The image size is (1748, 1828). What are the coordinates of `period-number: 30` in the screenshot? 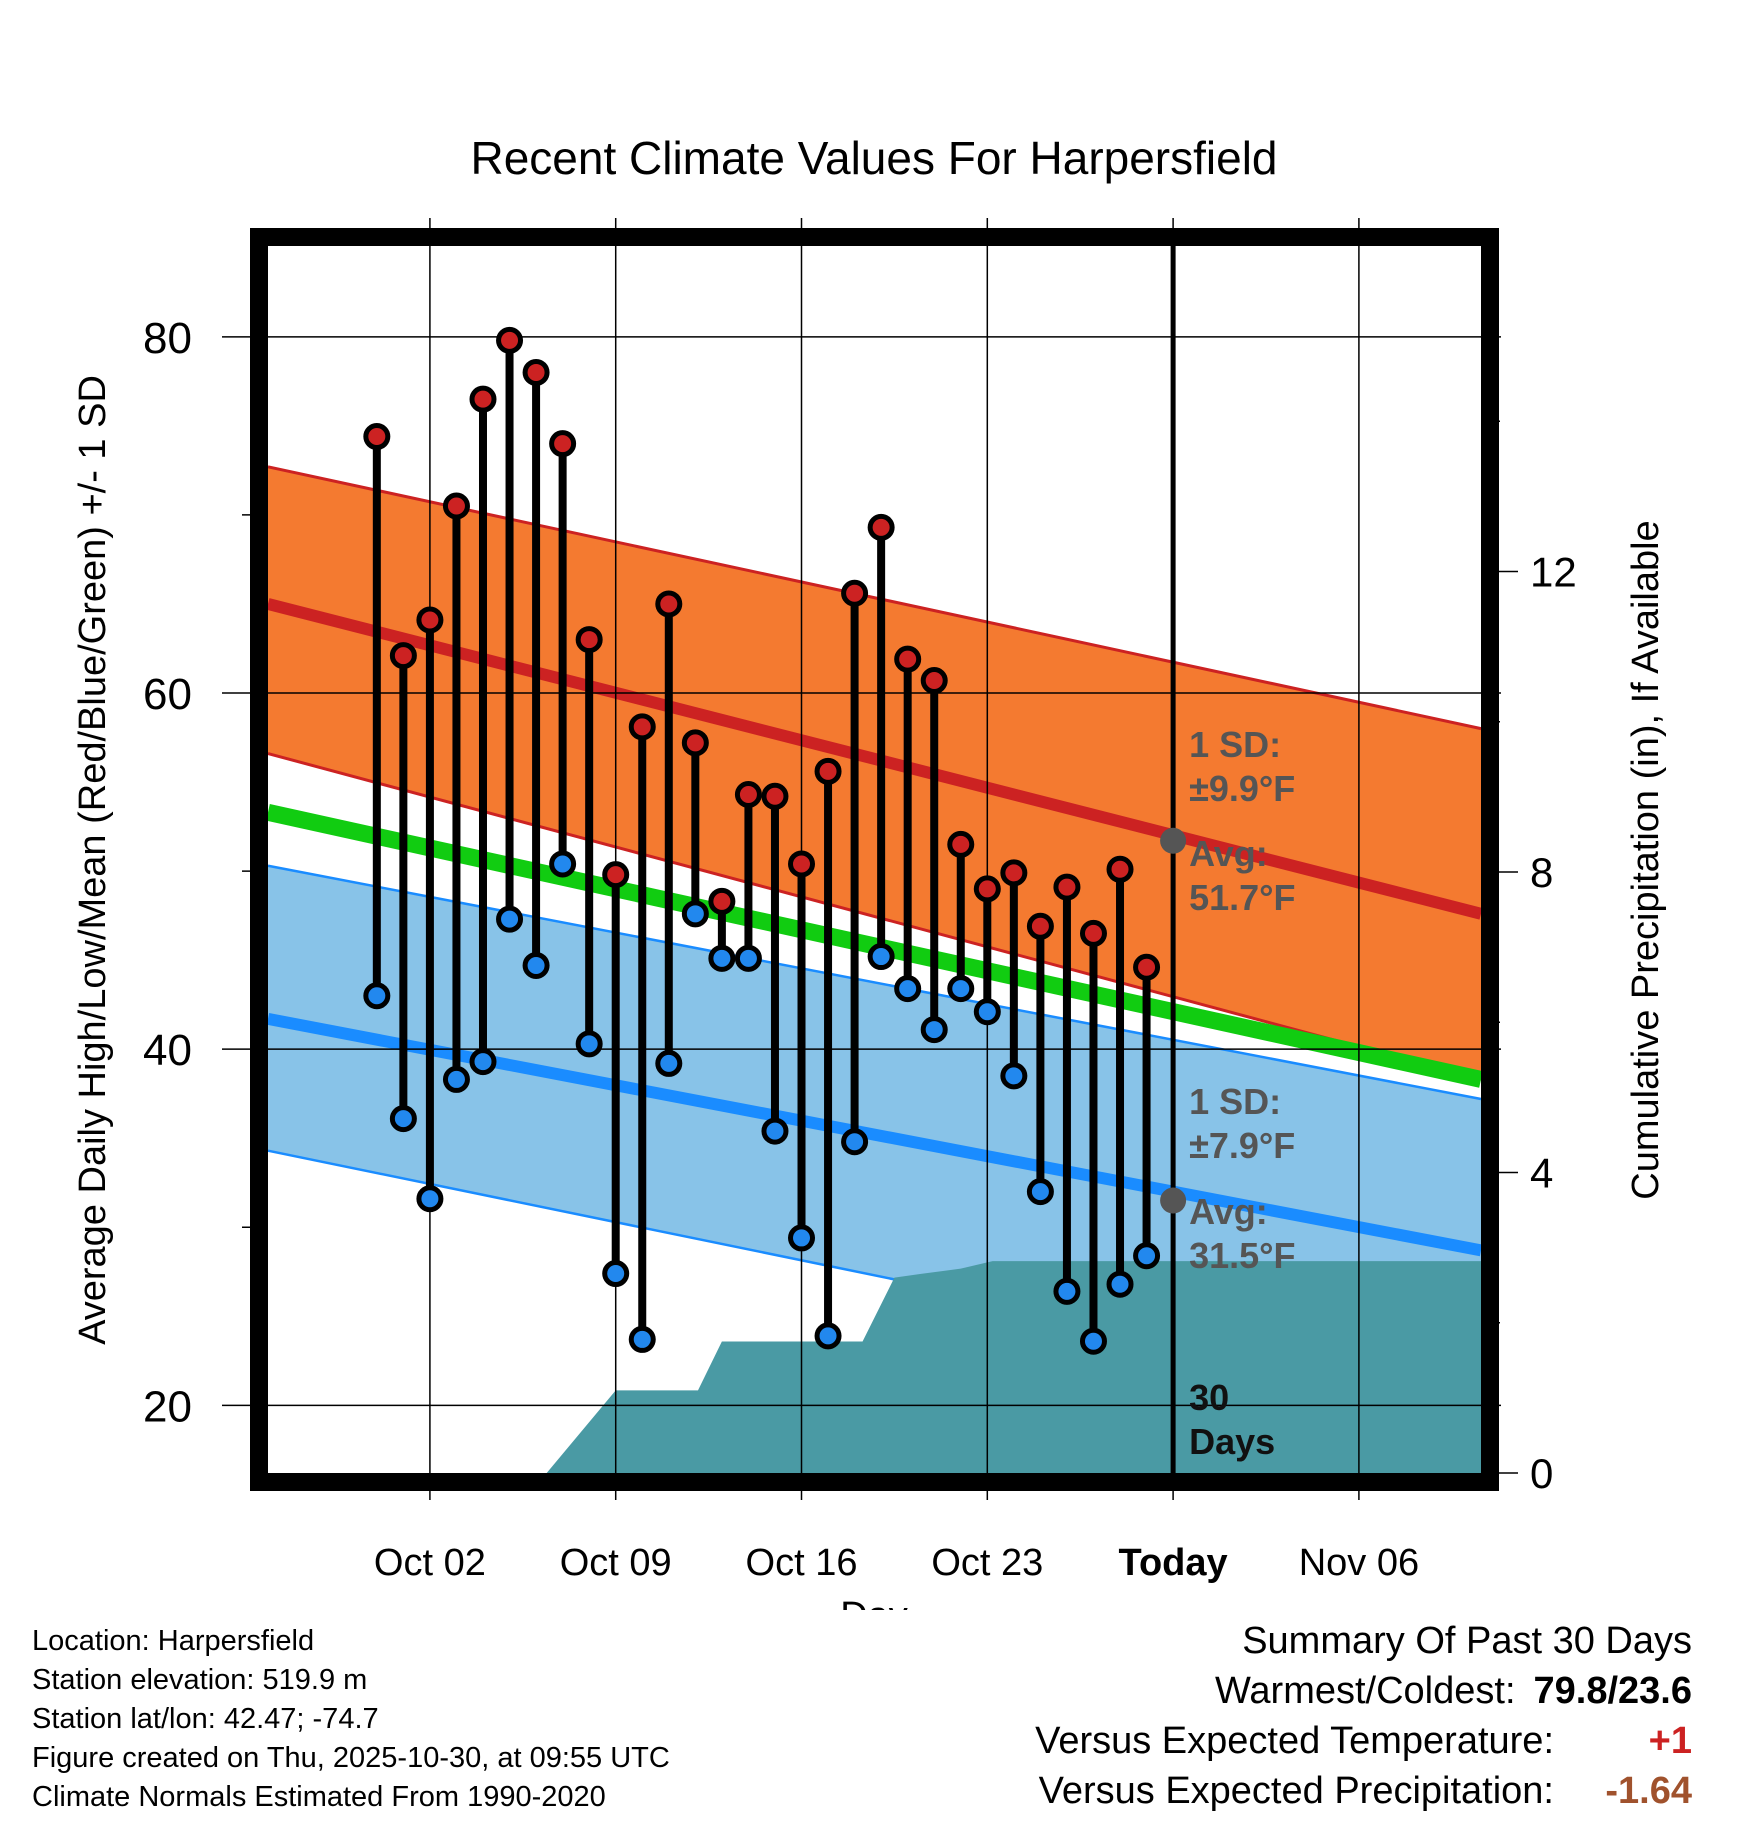 It's located at (1209, 1397).